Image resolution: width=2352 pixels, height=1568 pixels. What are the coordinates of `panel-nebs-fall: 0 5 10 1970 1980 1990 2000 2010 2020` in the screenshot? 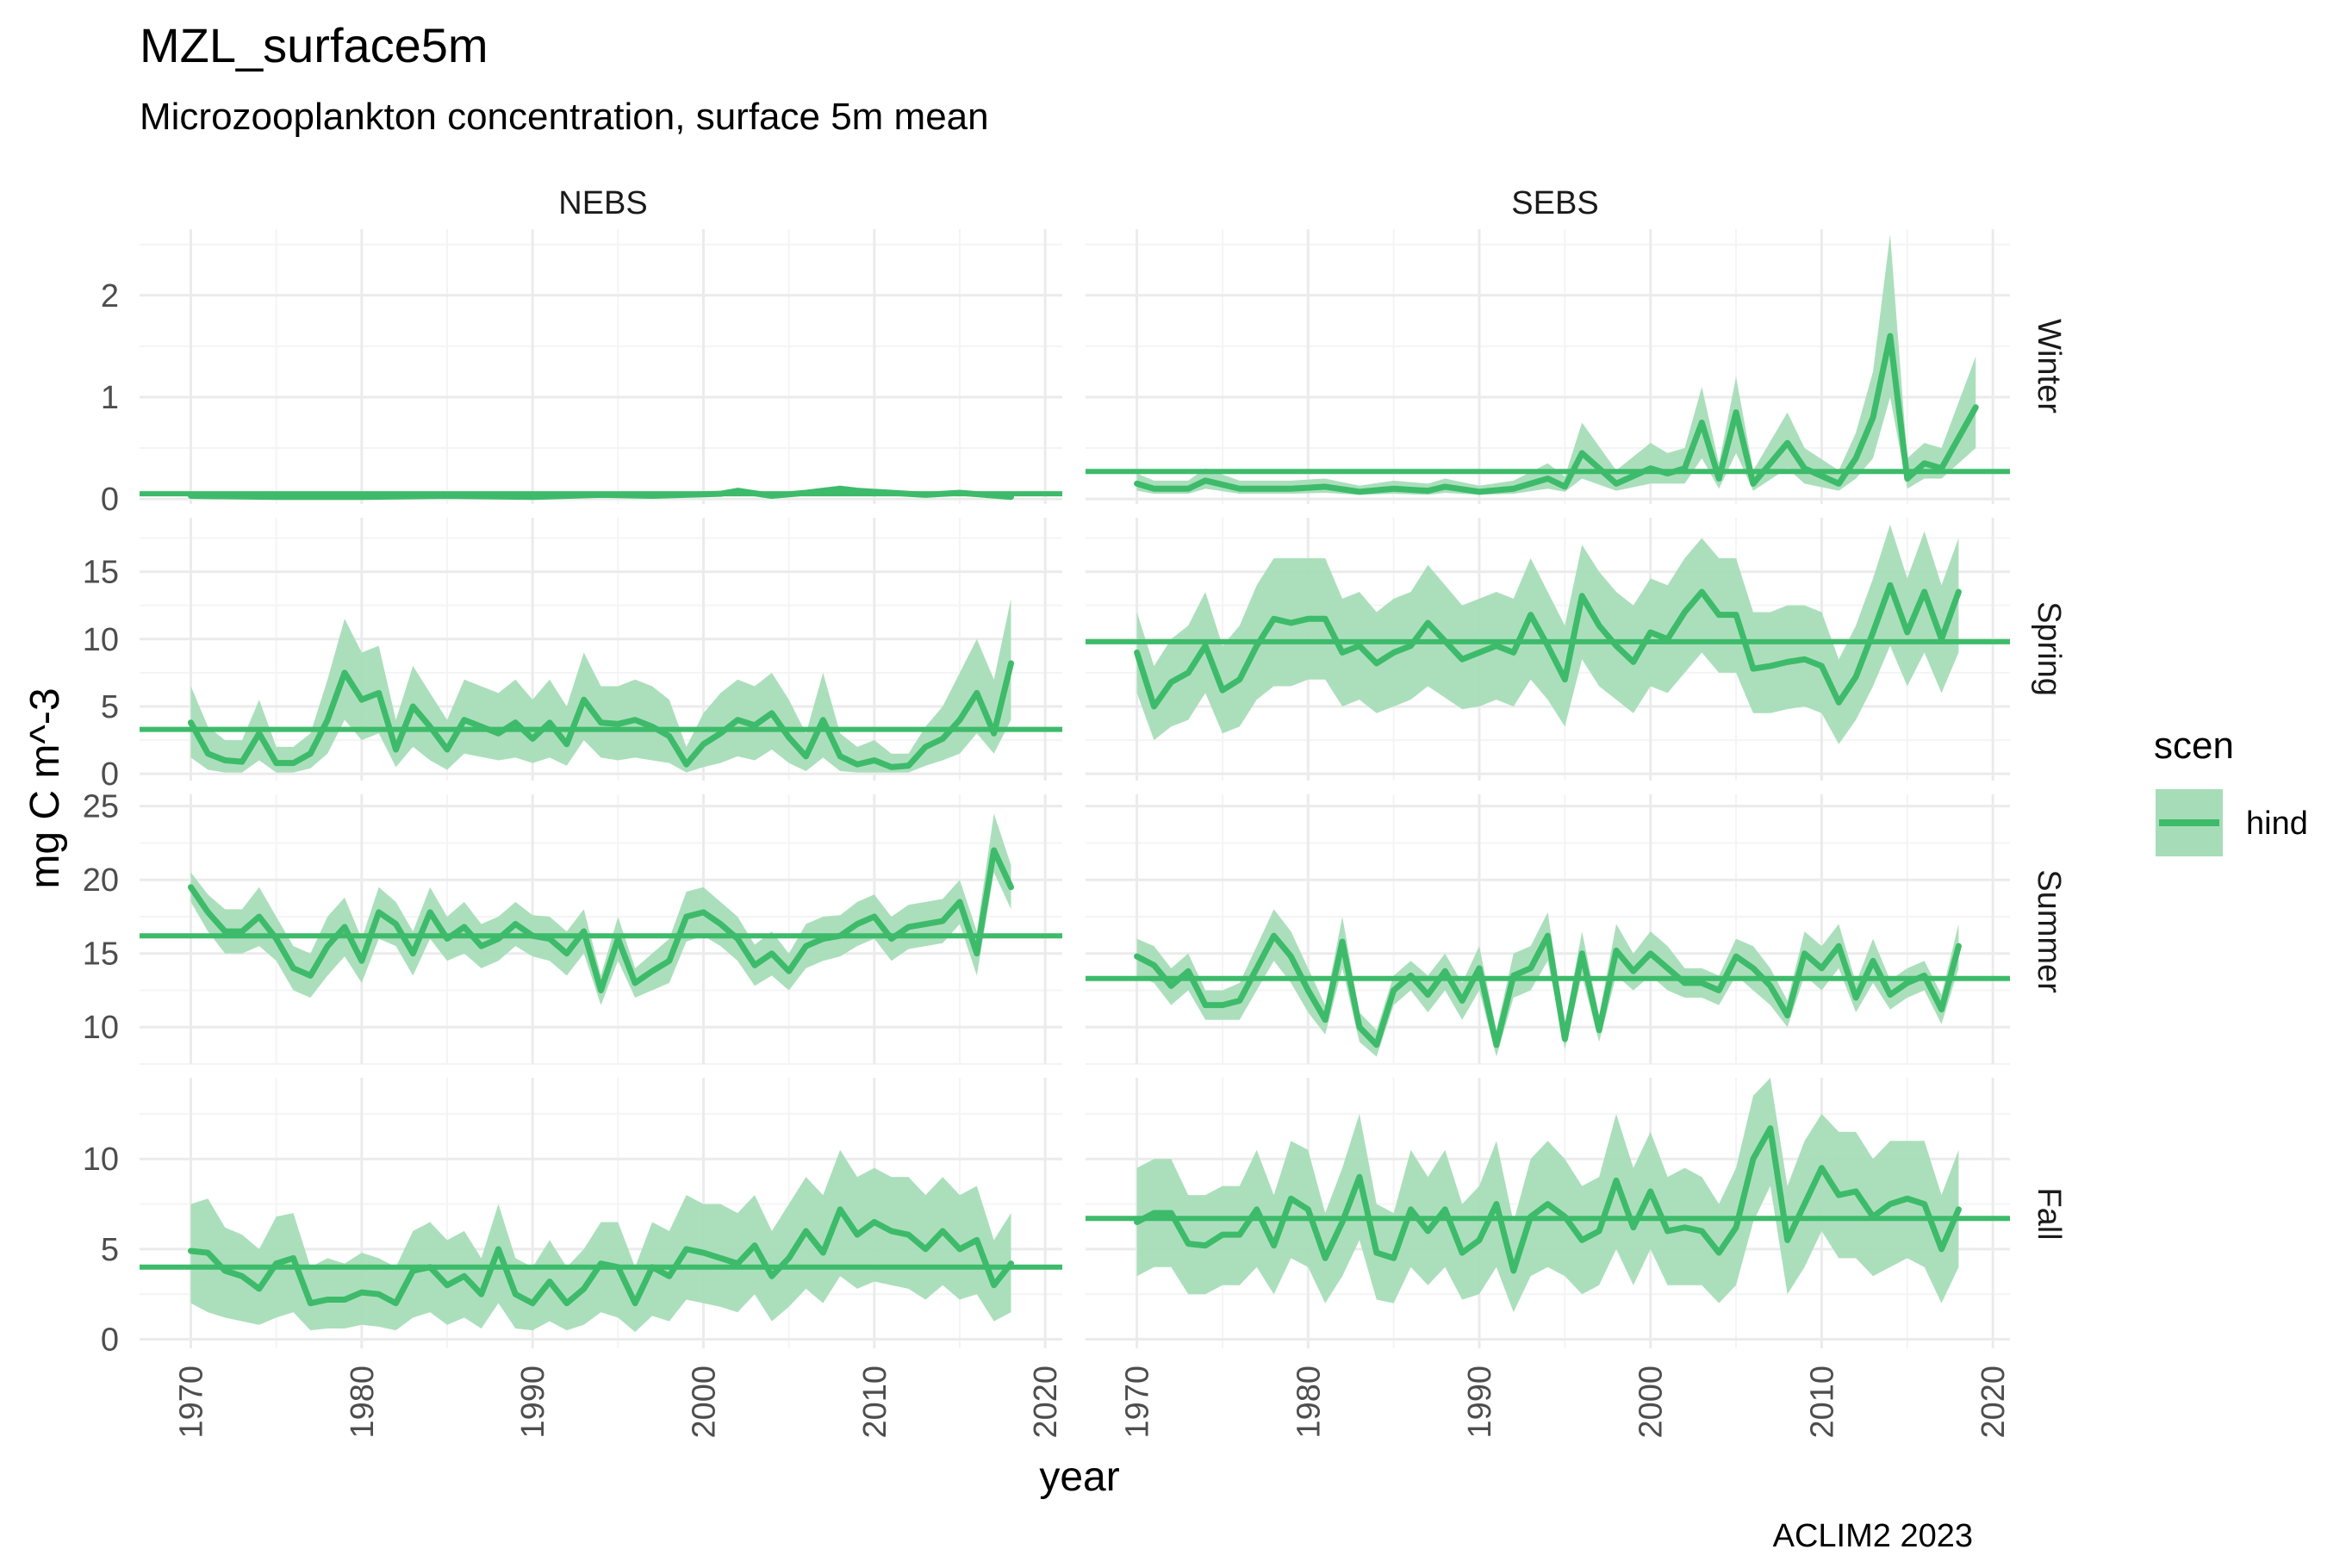 It's located at (574, 1259).